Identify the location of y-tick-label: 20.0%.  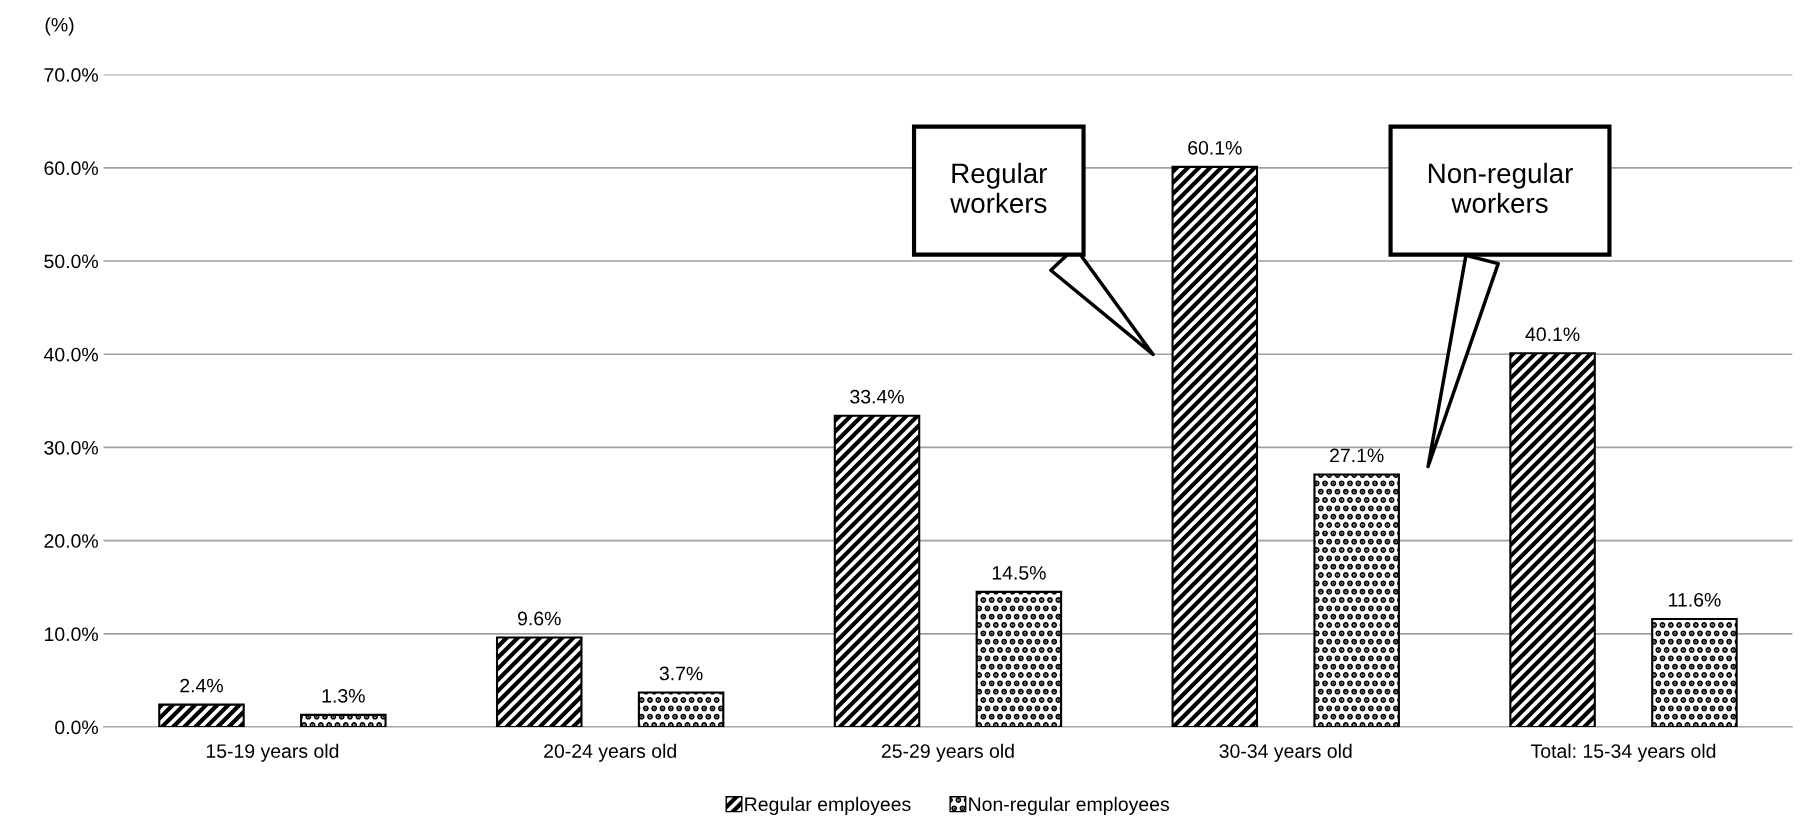
(71, 541).